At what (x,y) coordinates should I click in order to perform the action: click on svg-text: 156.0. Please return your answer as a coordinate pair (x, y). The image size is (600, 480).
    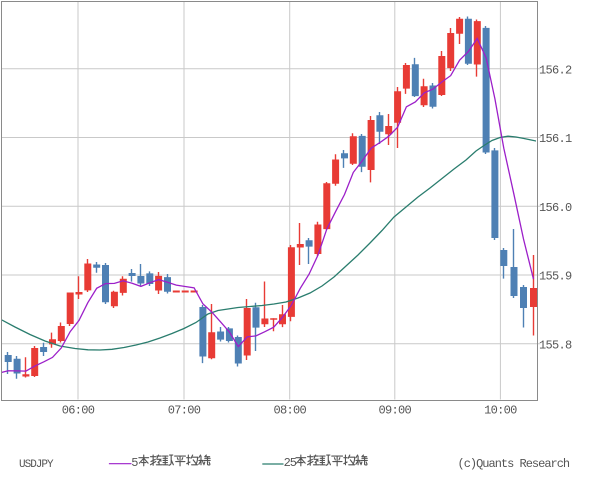
    Looking at the image, I should click on (555, 208).